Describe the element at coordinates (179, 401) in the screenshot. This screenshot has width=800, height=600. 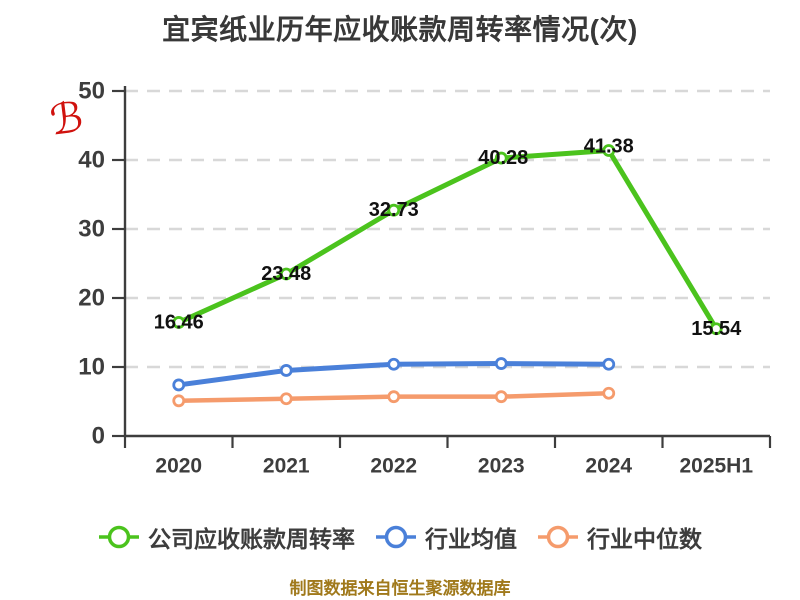
I see `series-2-point-2020` at that location.